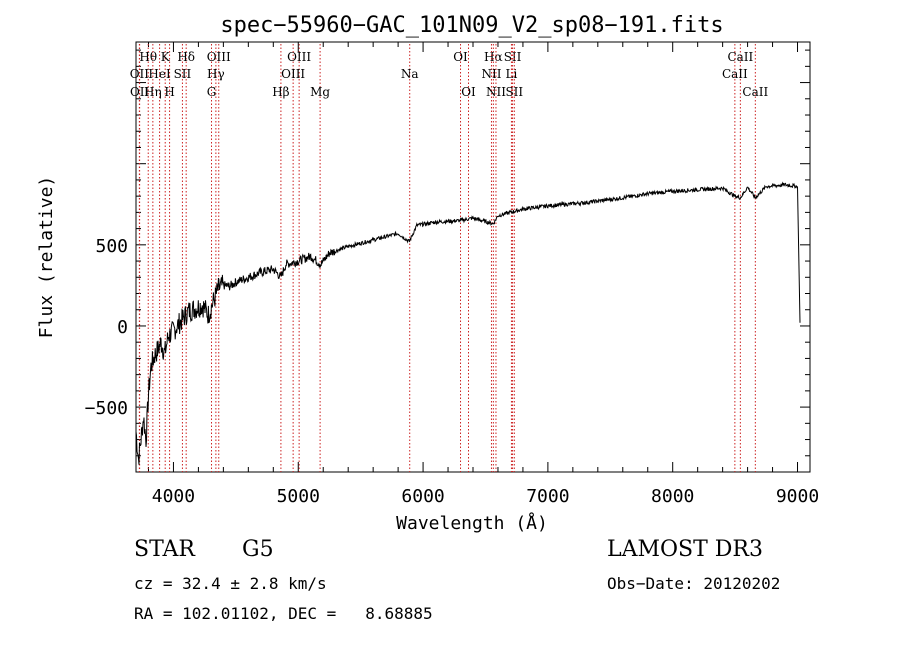 The width and height of the screenshot is (900, 649). Describe the element at coordinates (685, 549) in the screenshot. I see `survey-label: LAMOST DR3` at that location.